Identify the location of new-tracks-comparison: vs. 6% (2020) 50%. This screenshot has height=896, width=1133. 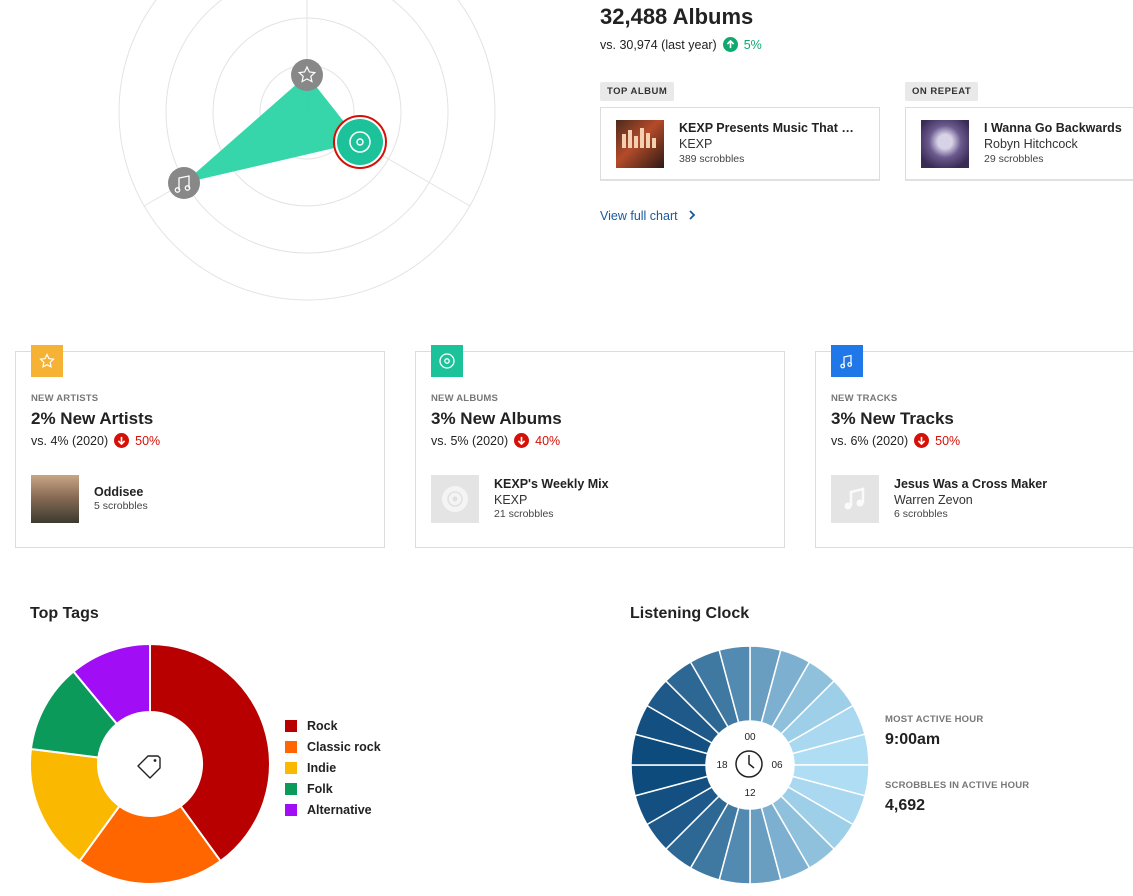
(895, 440).